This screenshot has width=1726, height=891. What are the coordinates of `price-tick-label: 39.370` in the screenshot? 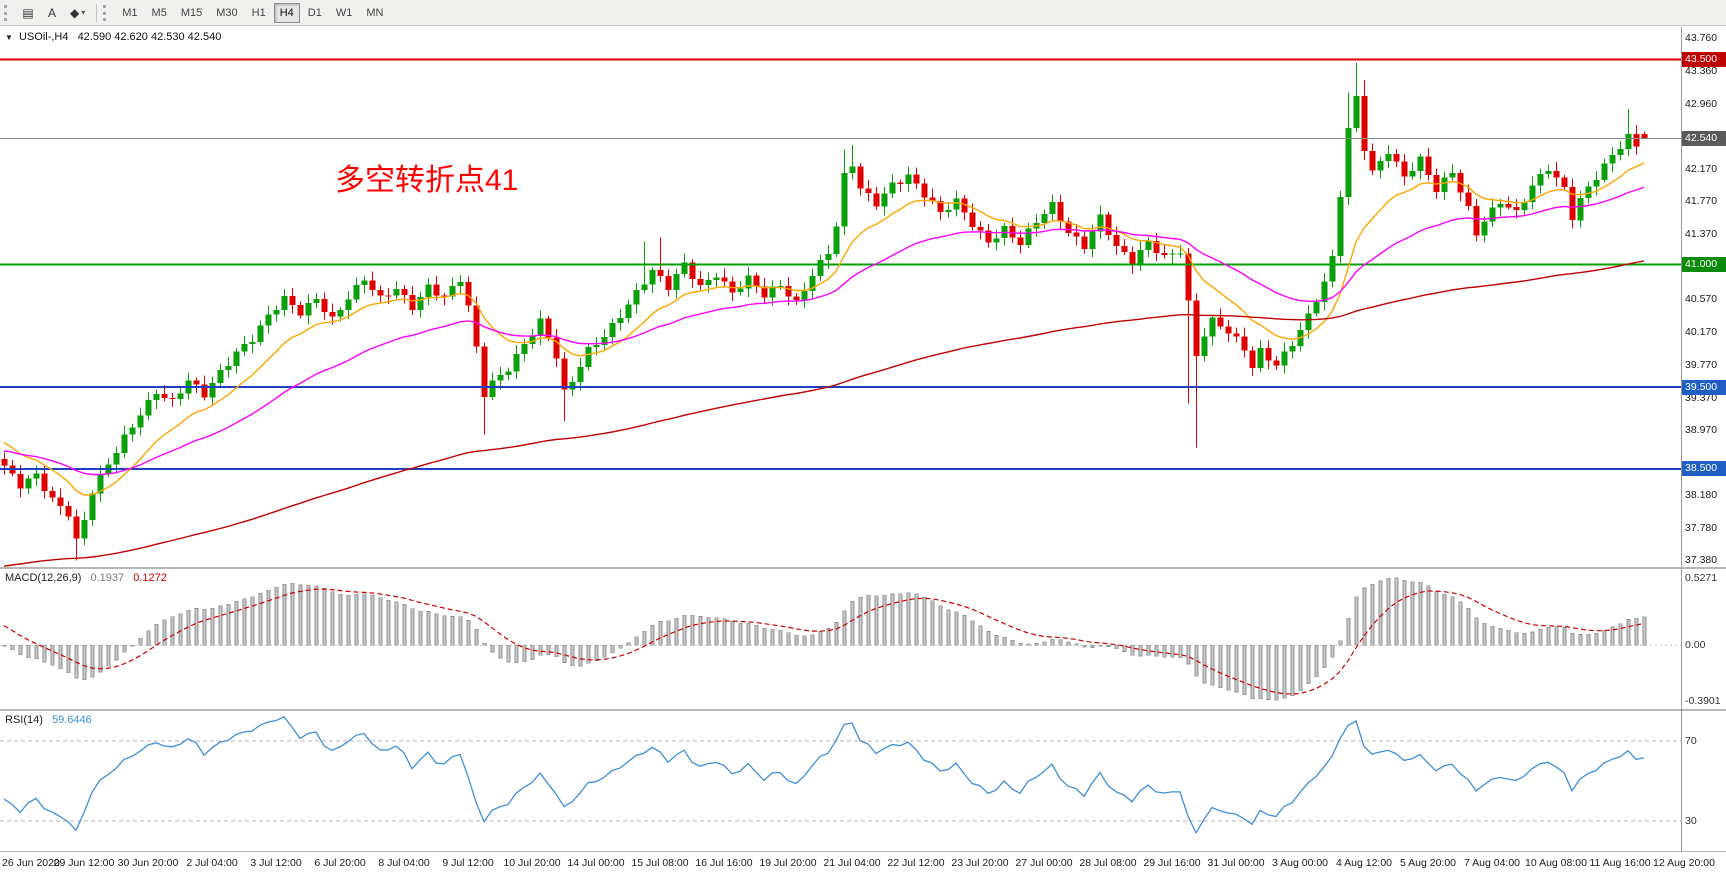 It's located at (1701, 397).